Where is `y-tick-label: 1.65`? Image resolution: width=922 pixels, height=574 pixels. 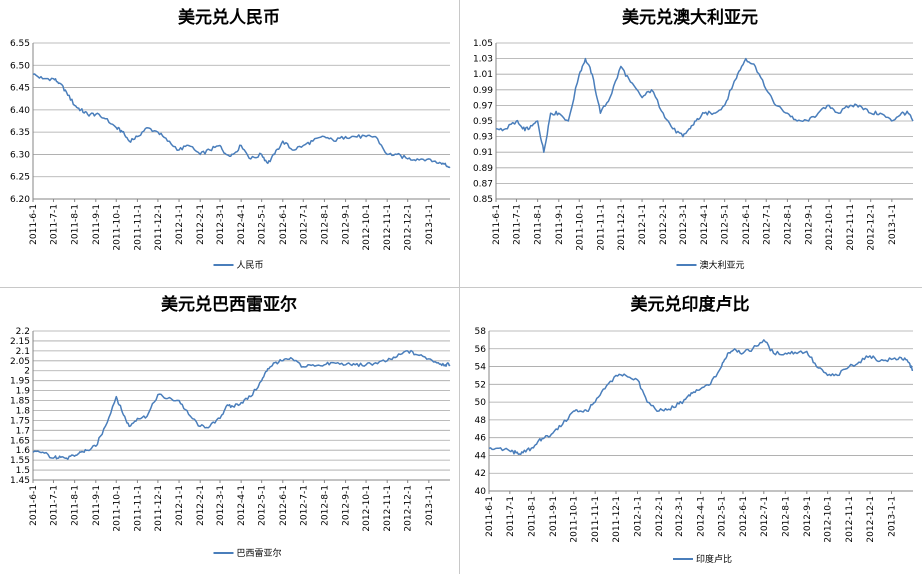 y-tick-label: 1.65 is located at coordinates (20, 441).